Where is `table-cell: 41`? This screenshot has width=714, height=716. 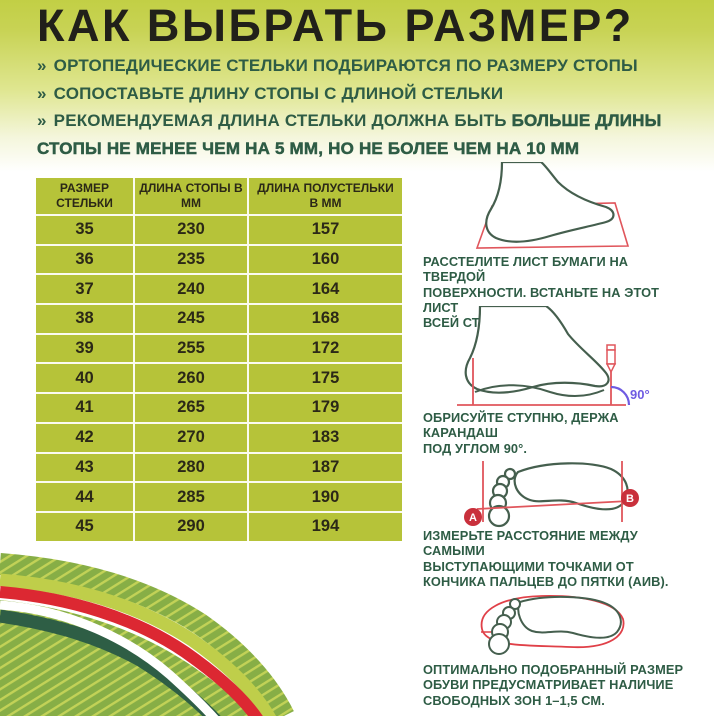
table-cell: 41 is located at coordinates (85, 408).